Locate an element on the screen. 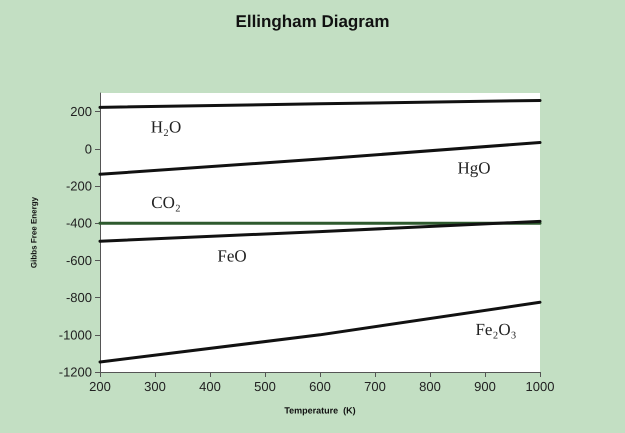 The image size is (625, 433). x-tick-label: 500 is located at coordinates (265, 386).